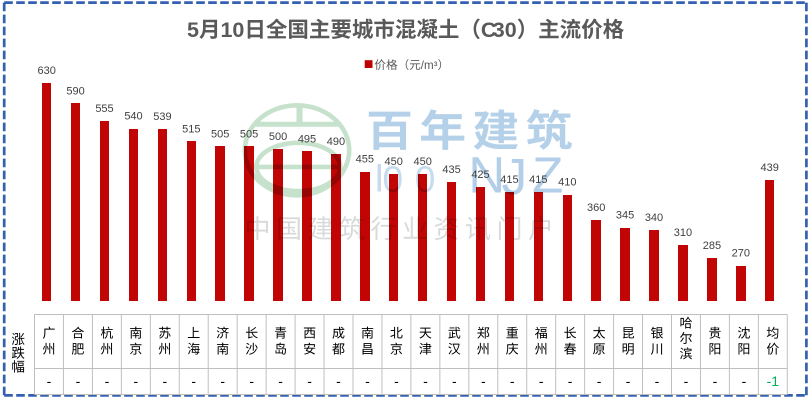 The image size is (812, 400). I want to click on svg-text: 539, so click(162, 117).